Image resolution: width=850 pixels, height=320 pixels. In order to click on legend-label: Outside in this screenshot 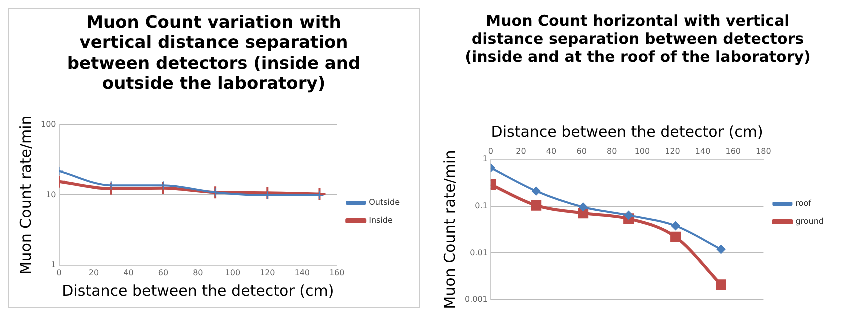, I will do `click(384, 203)`.